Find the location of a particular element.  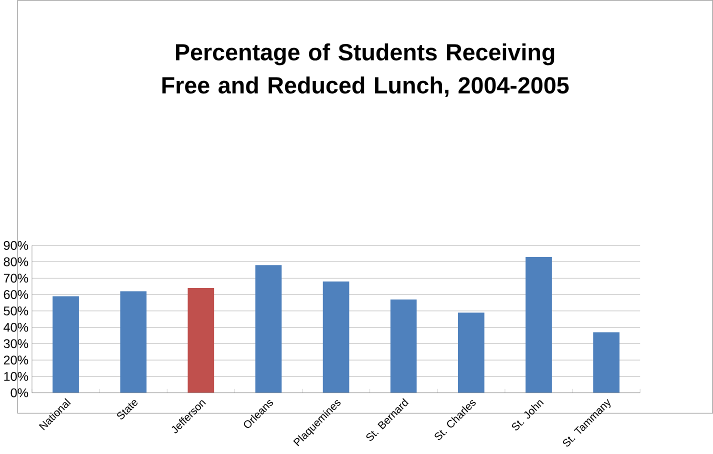

y-tick-label: 80% is located at coordinates (16, 261).